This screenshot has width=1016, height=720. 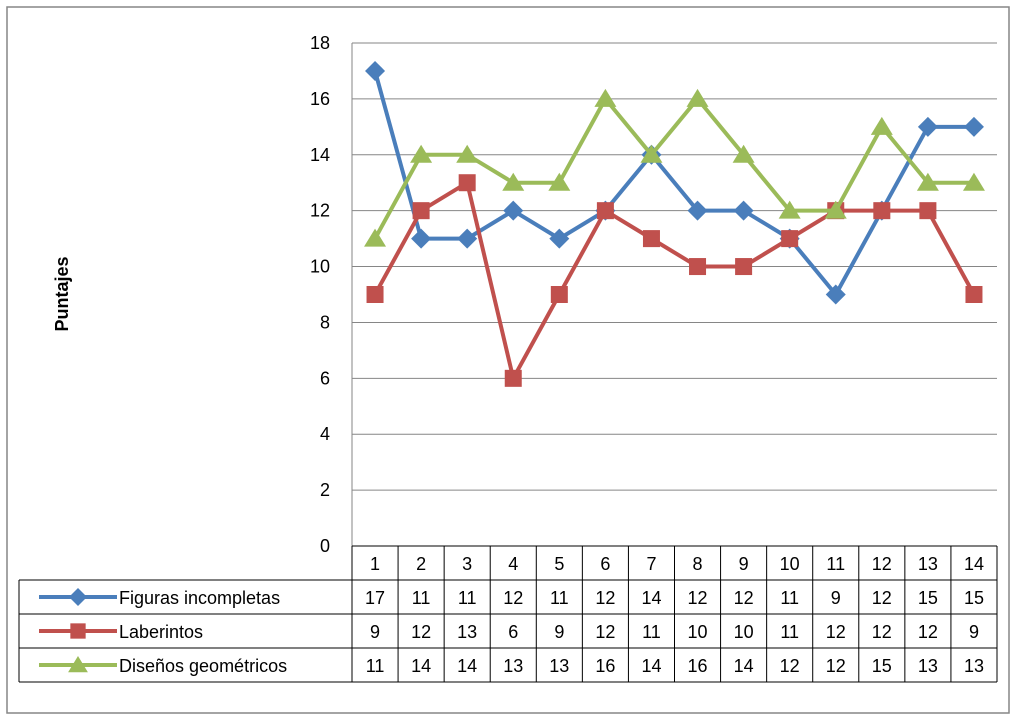 I want to click on legend-label: Figuras incompletas, so click(x=199, y=598).